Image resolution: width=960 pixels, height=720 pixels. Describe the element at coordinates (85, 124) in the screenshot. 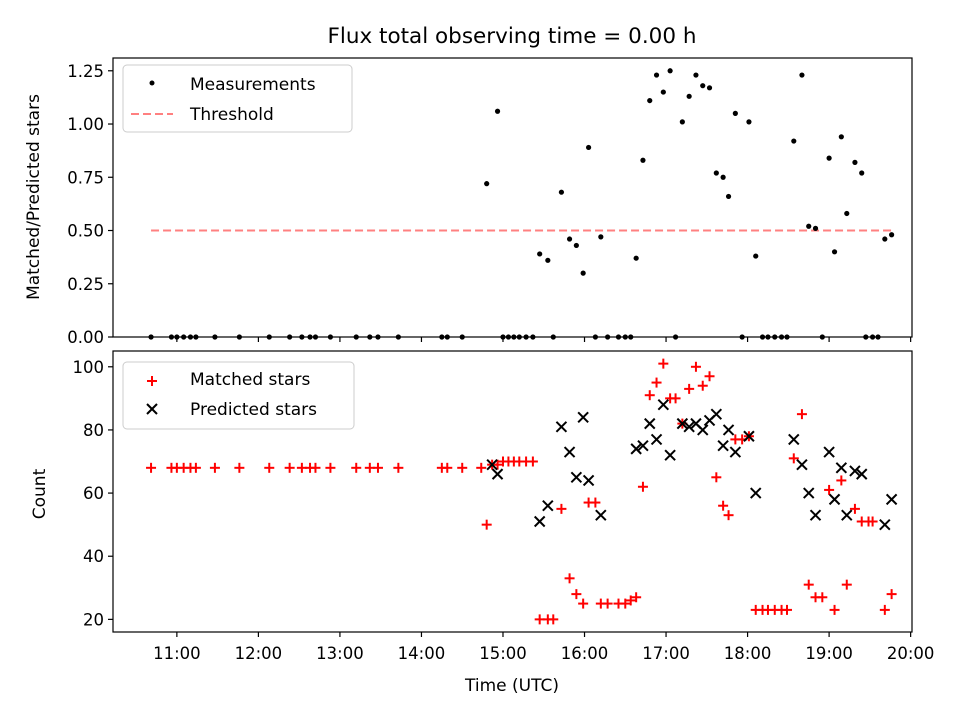

I see `top-y-tick-label: 1.00` at that location.